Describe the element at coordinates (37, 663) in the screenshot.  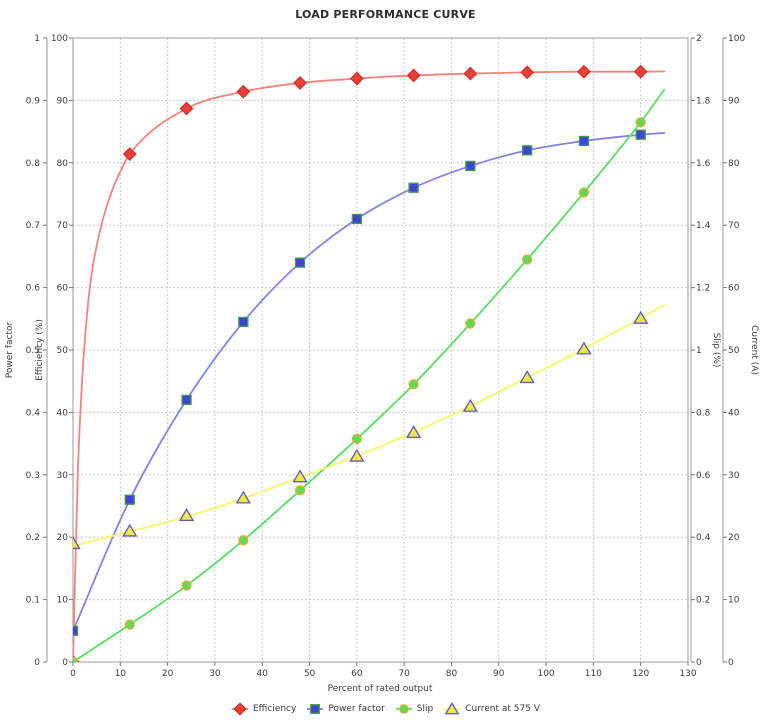
I see `power_factor-tick-label: 0` at that location.